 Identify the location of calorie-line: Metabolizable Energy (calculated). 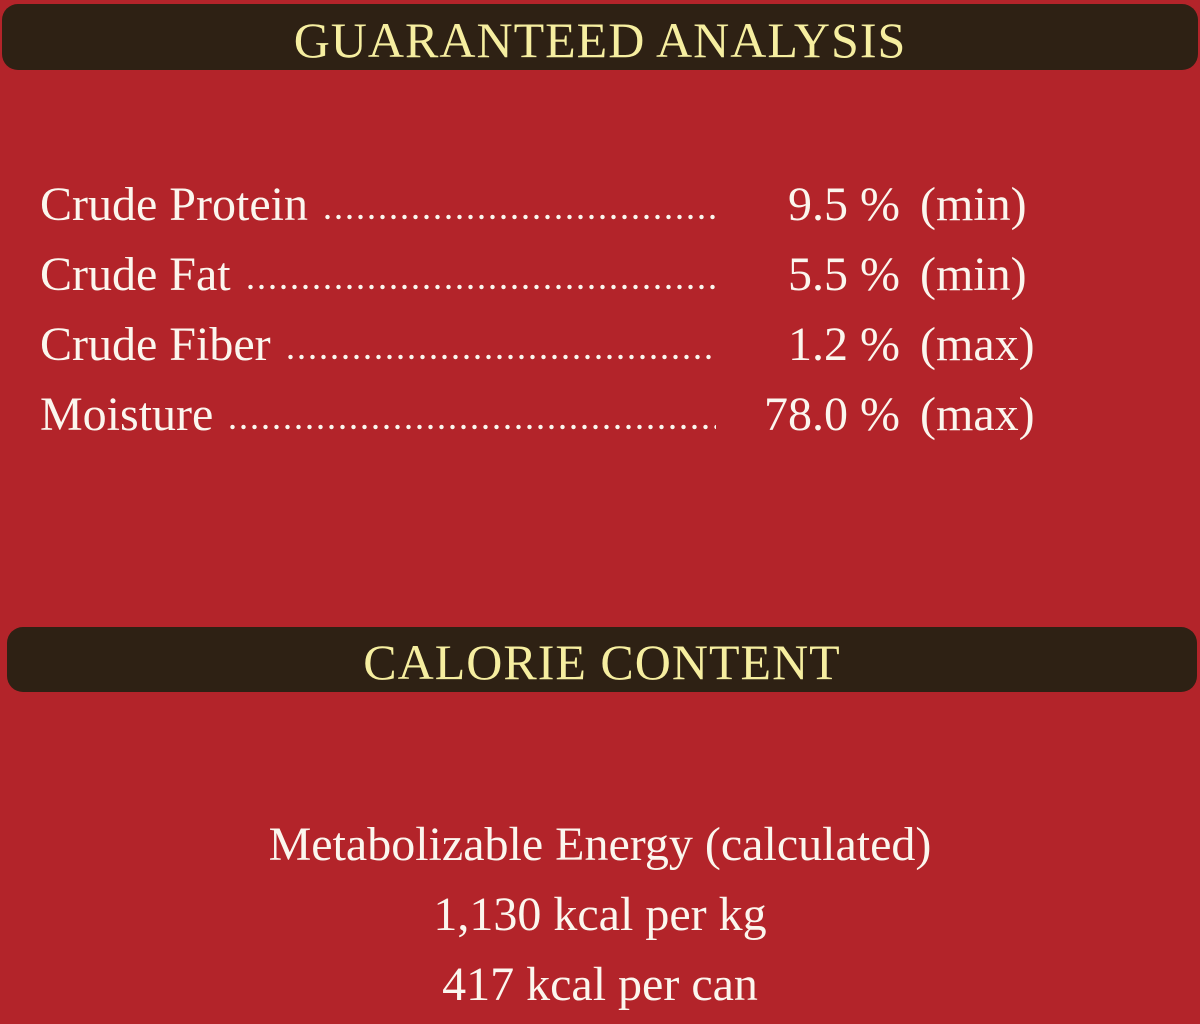
(600, 844).